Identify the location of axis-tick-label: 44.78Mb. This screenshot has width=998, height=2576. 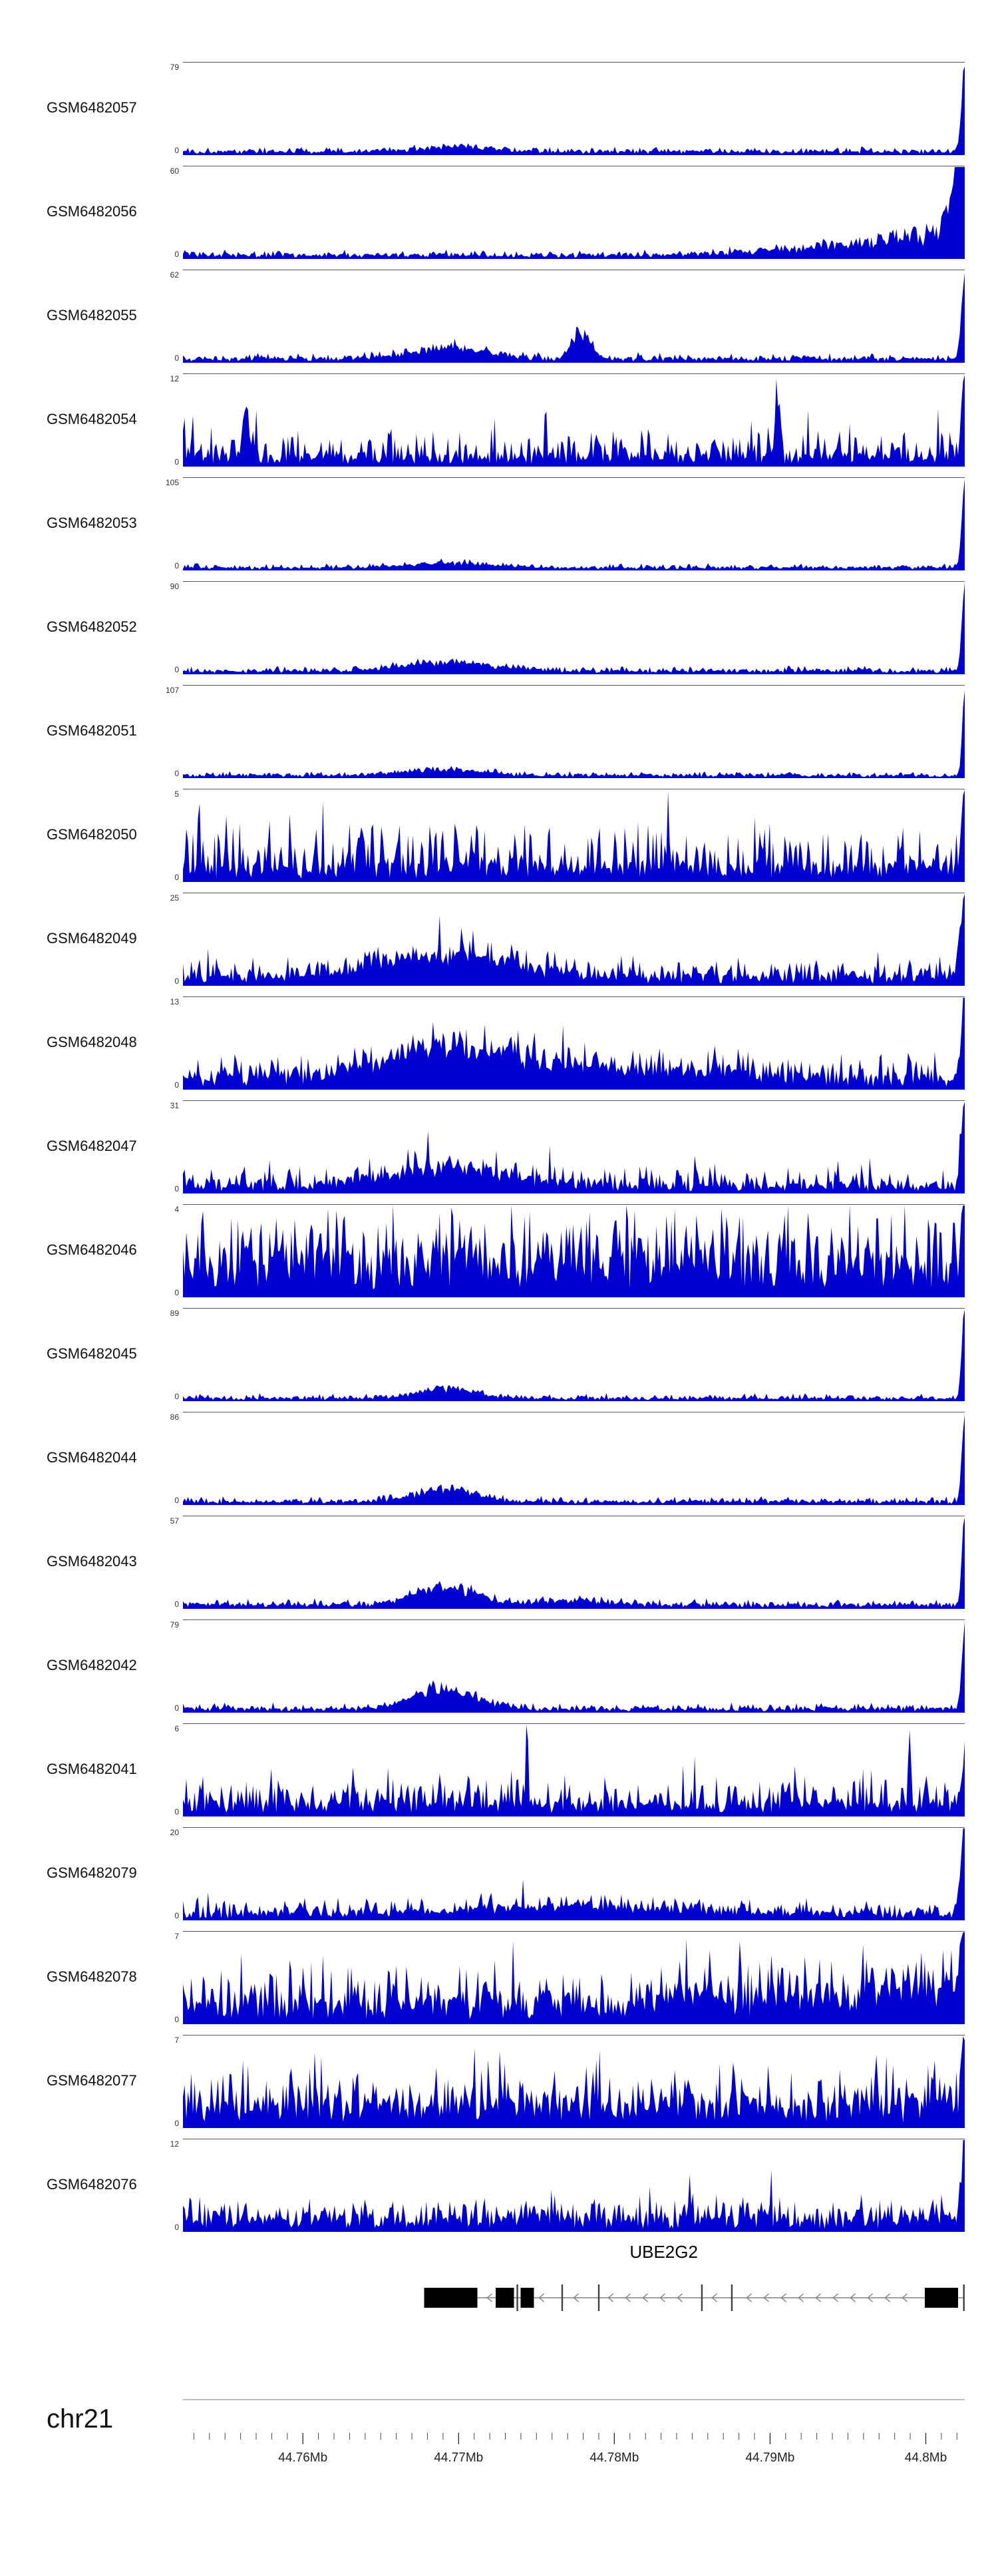
(614, 2458).